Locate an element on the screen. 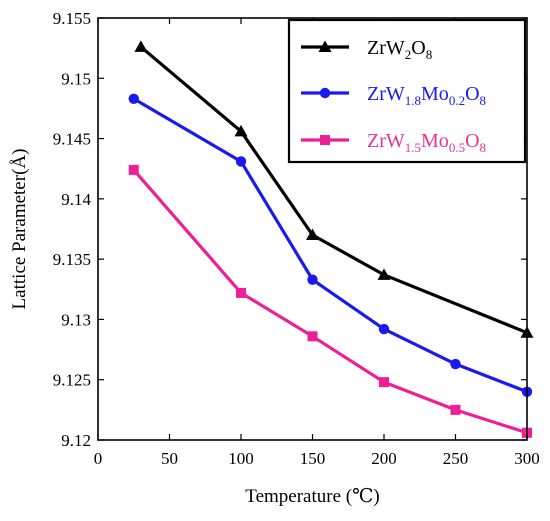  legend: ZrW2O8 ZrW1.8Mo0.2O8 ZrW1.5Mo0.5O8 is located at coordinates (407, 91).